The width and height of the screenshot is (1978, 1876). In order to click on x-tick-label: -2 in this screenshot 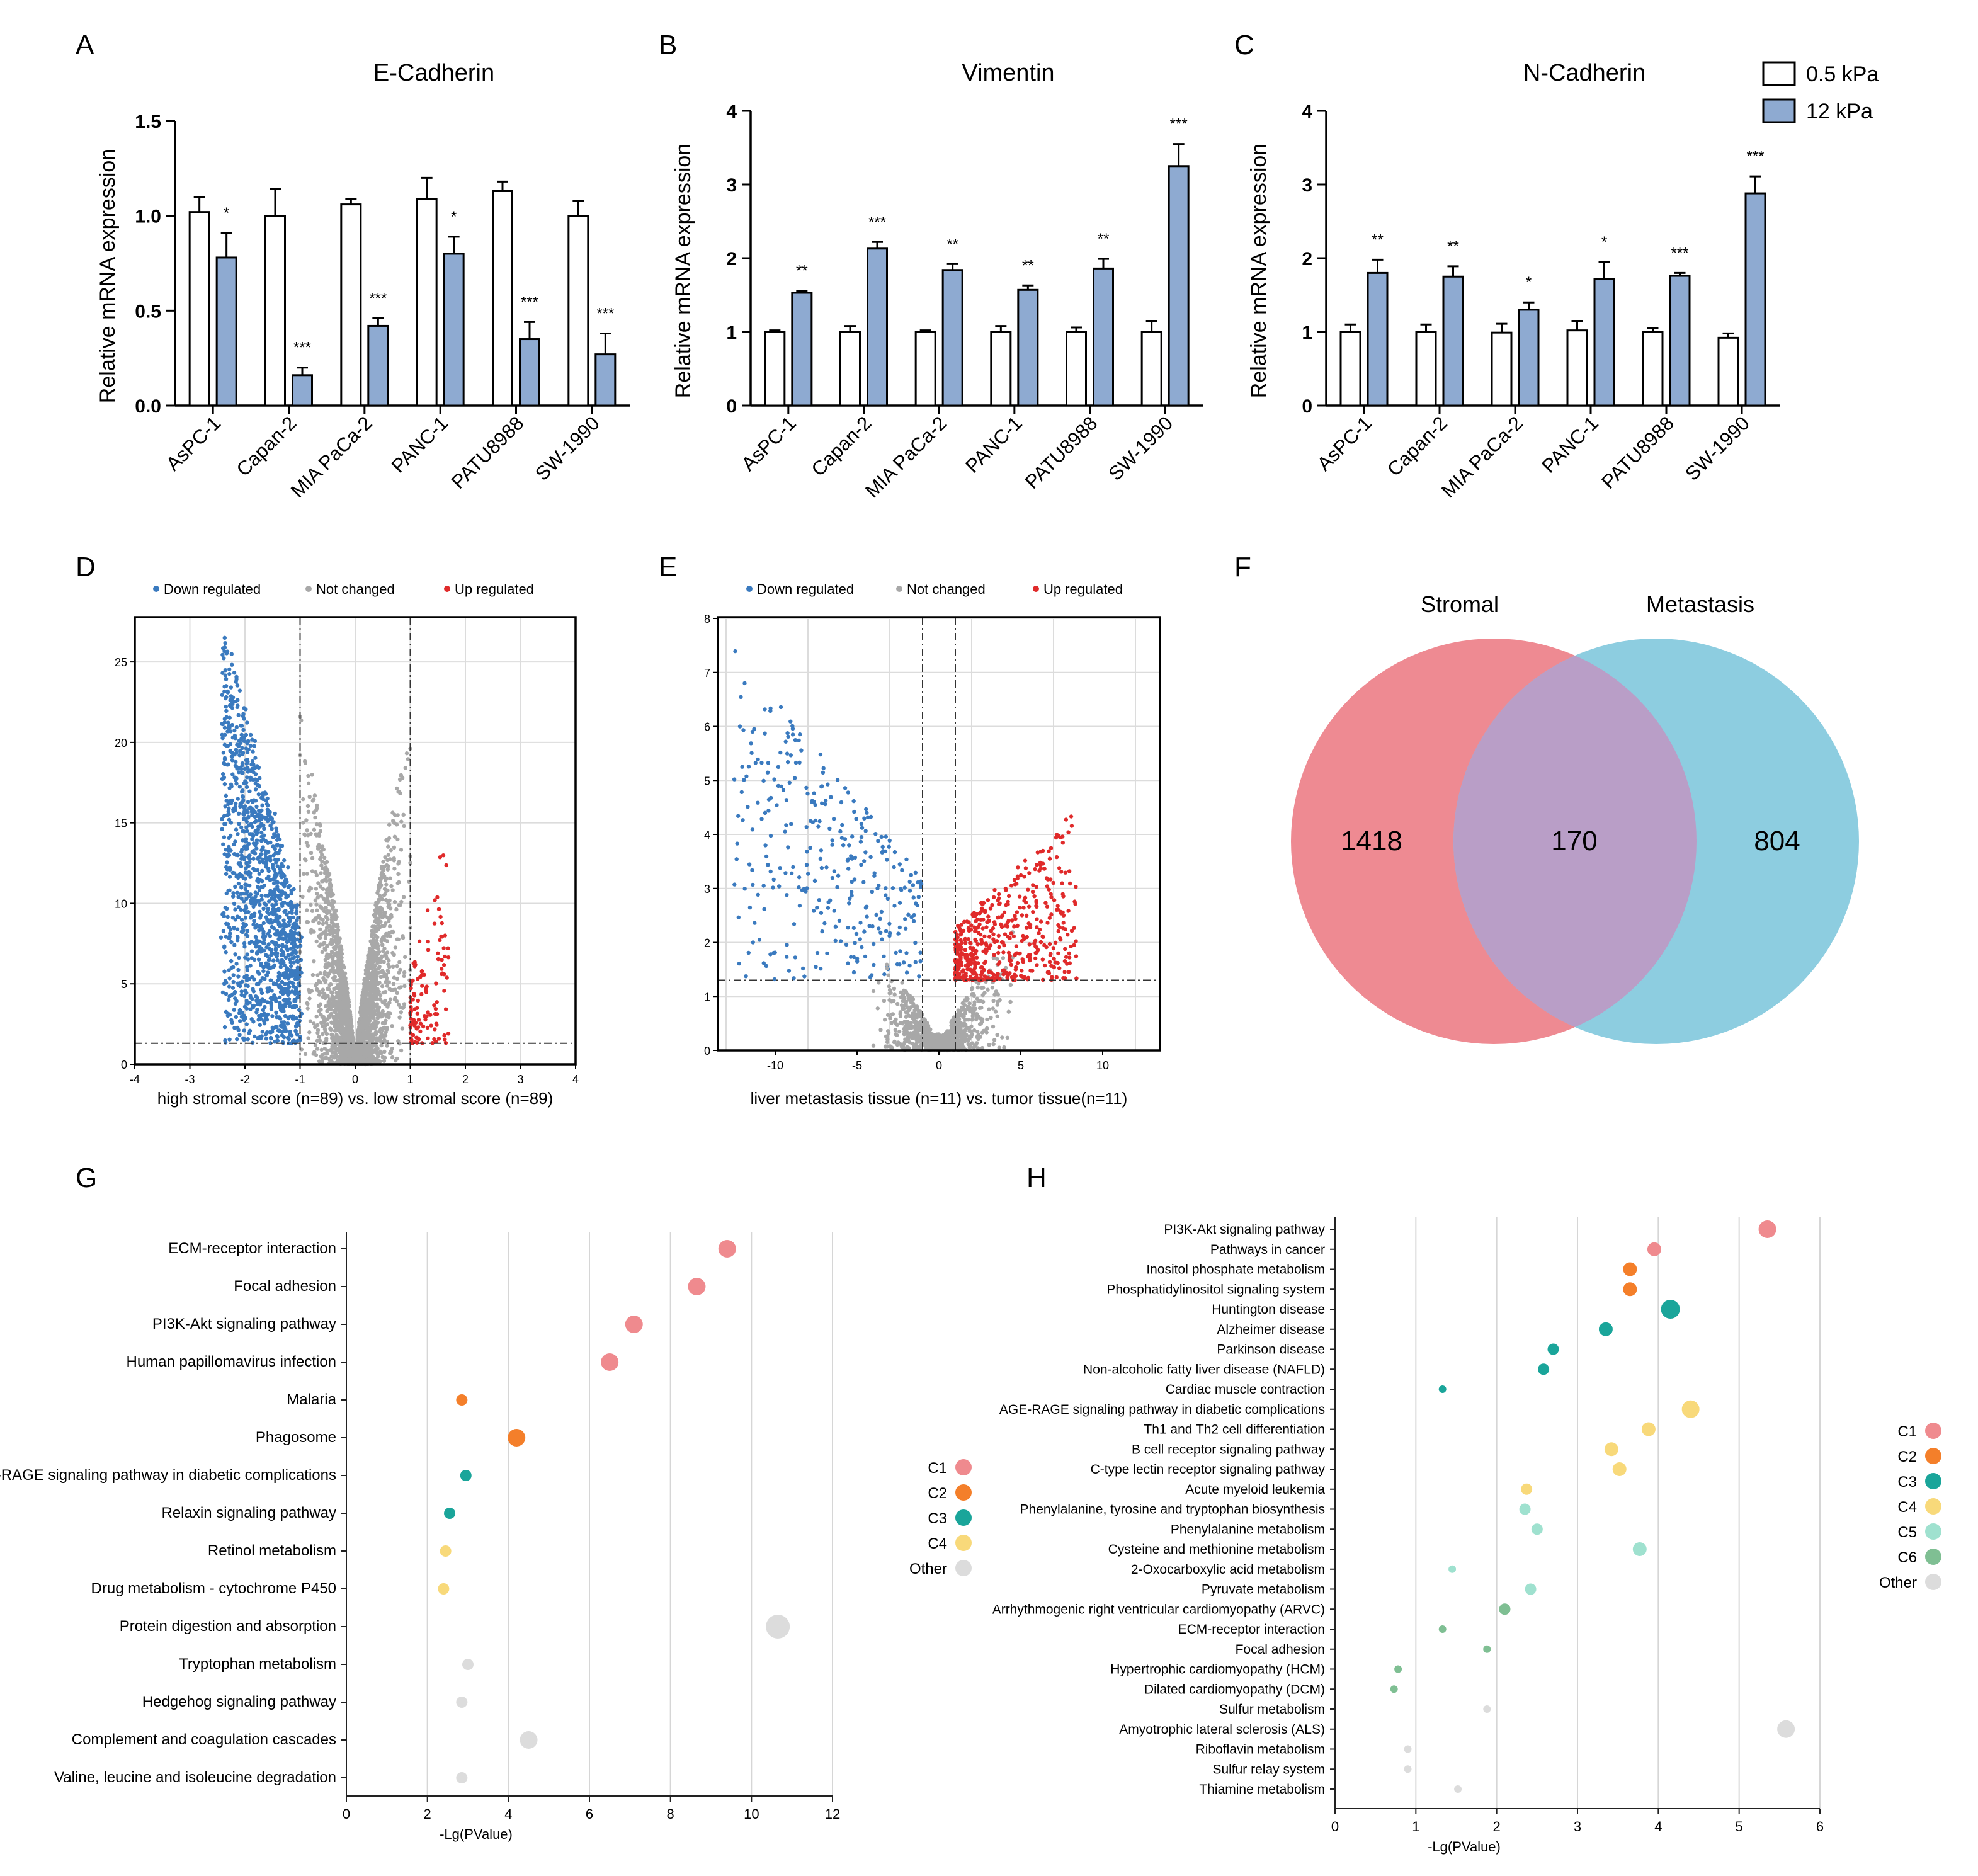, I will do `click(245, 1079)`.